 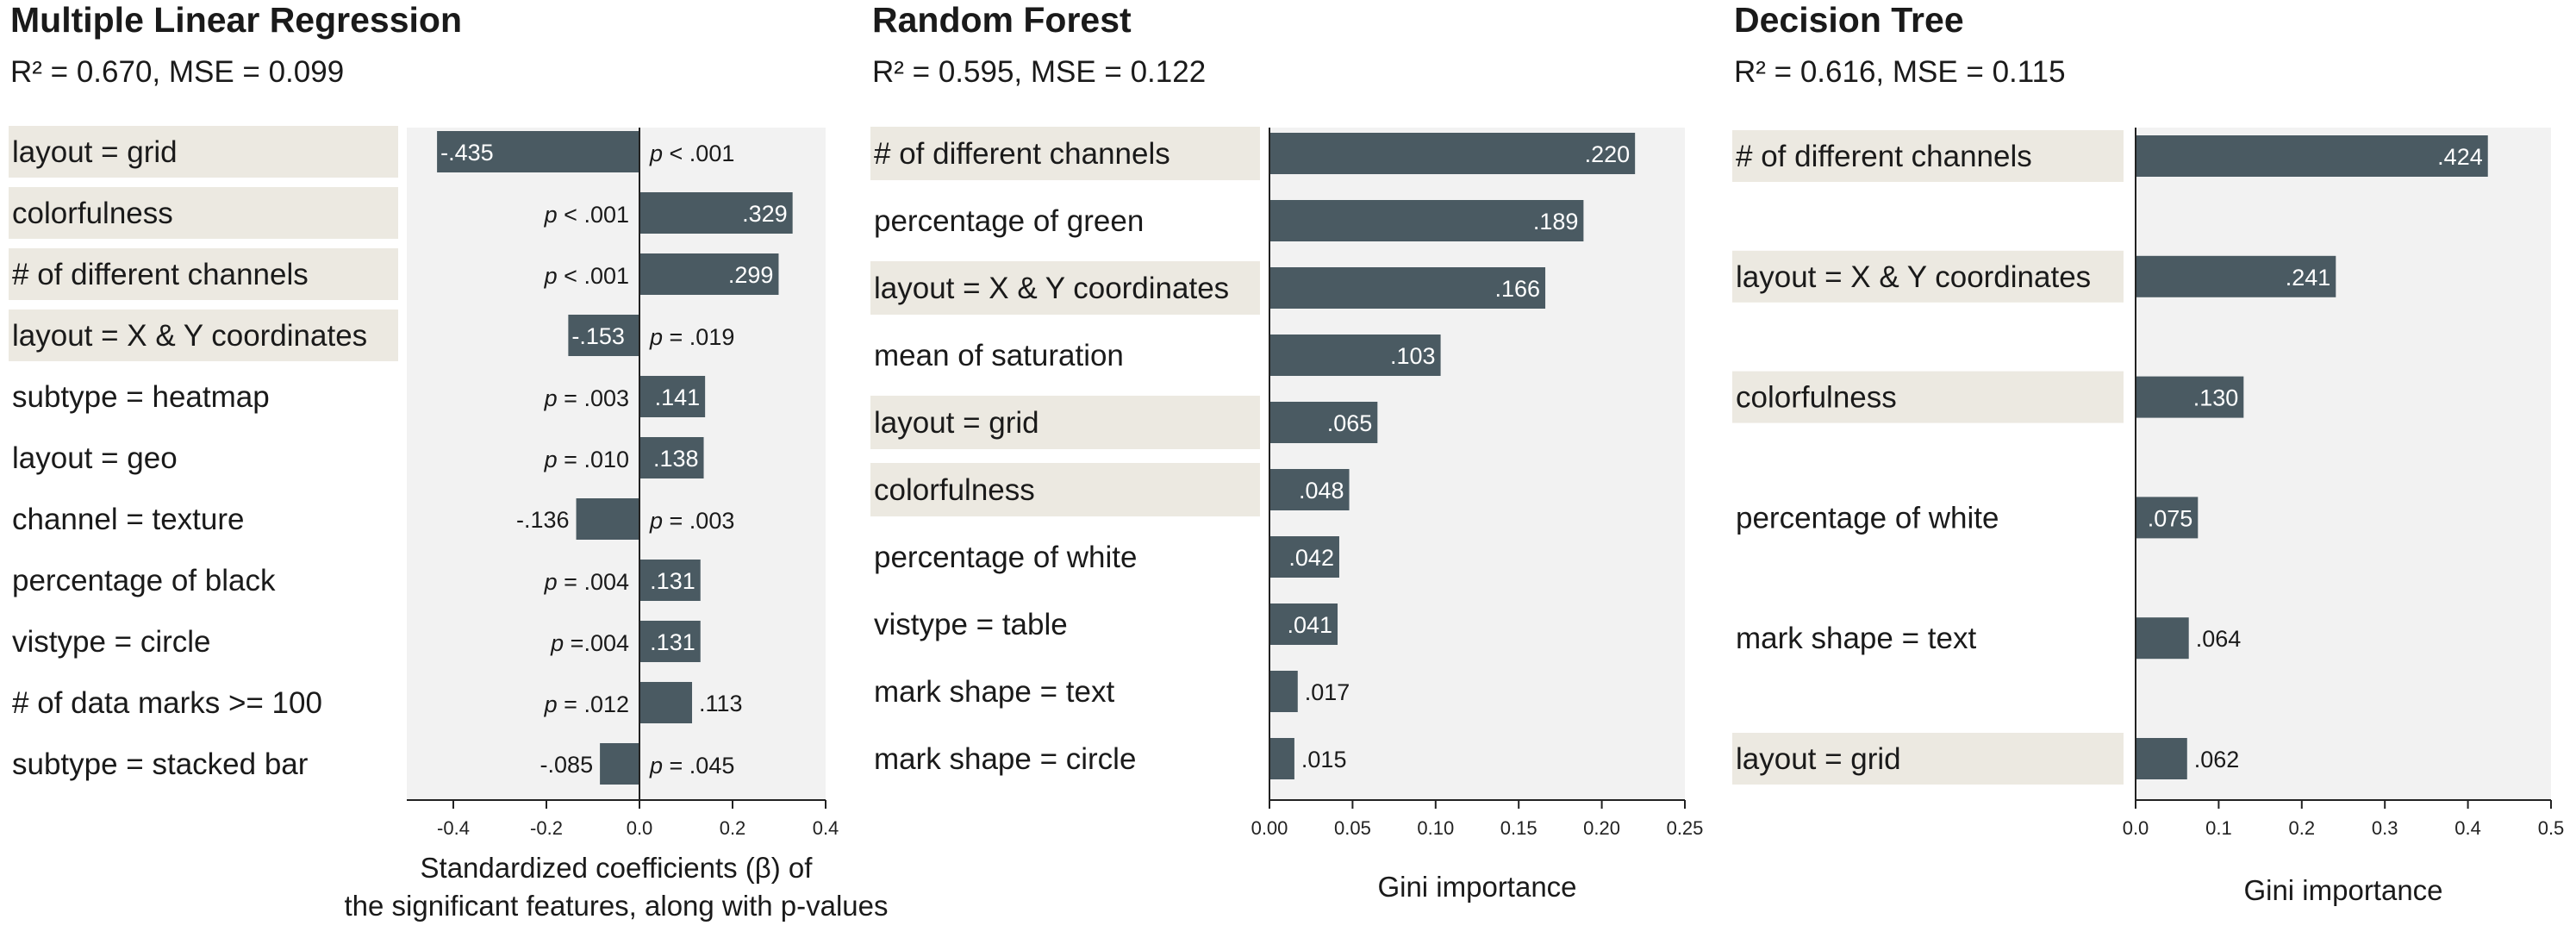 I want to click on value-label: .220, so click(x=1608, y=154).